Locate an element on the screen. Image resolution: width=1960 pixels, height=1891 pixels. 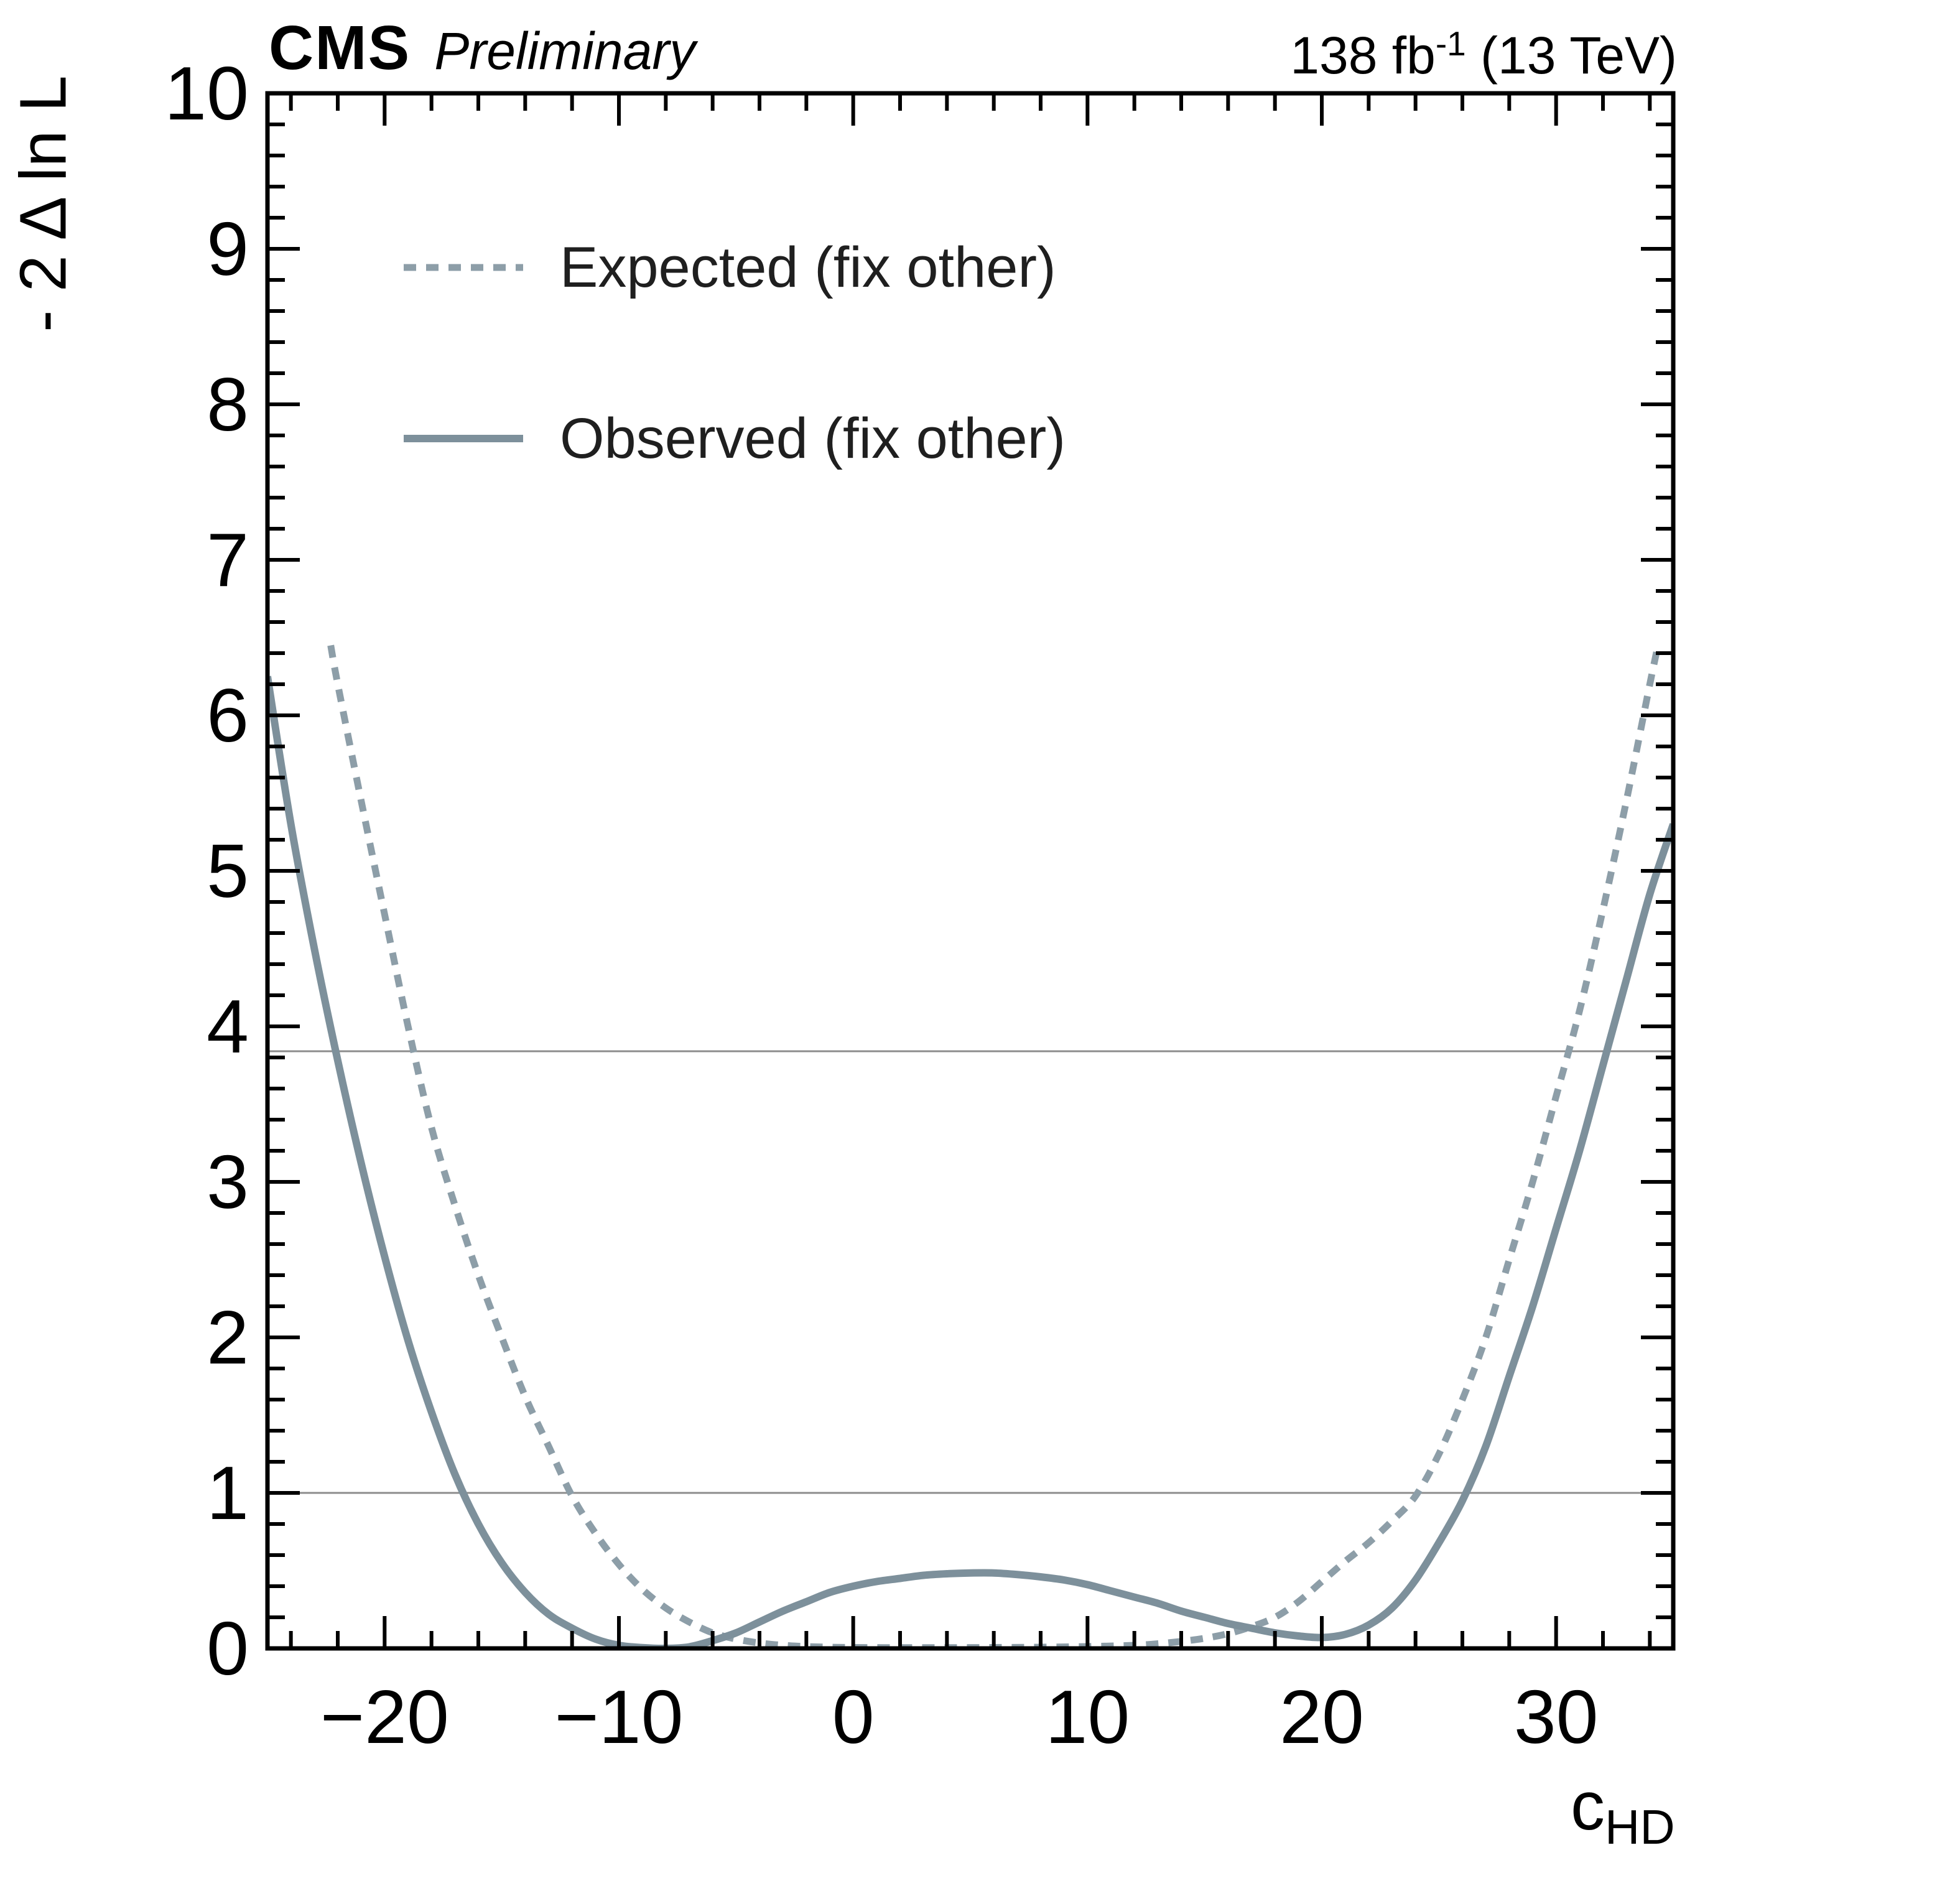
legend-label-observed: Observed (fix other) is located at coordinates (813, 438).